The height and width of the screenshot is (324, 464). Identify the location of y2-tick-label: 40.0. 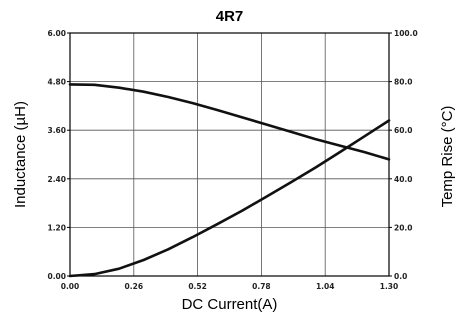
(403, 179).